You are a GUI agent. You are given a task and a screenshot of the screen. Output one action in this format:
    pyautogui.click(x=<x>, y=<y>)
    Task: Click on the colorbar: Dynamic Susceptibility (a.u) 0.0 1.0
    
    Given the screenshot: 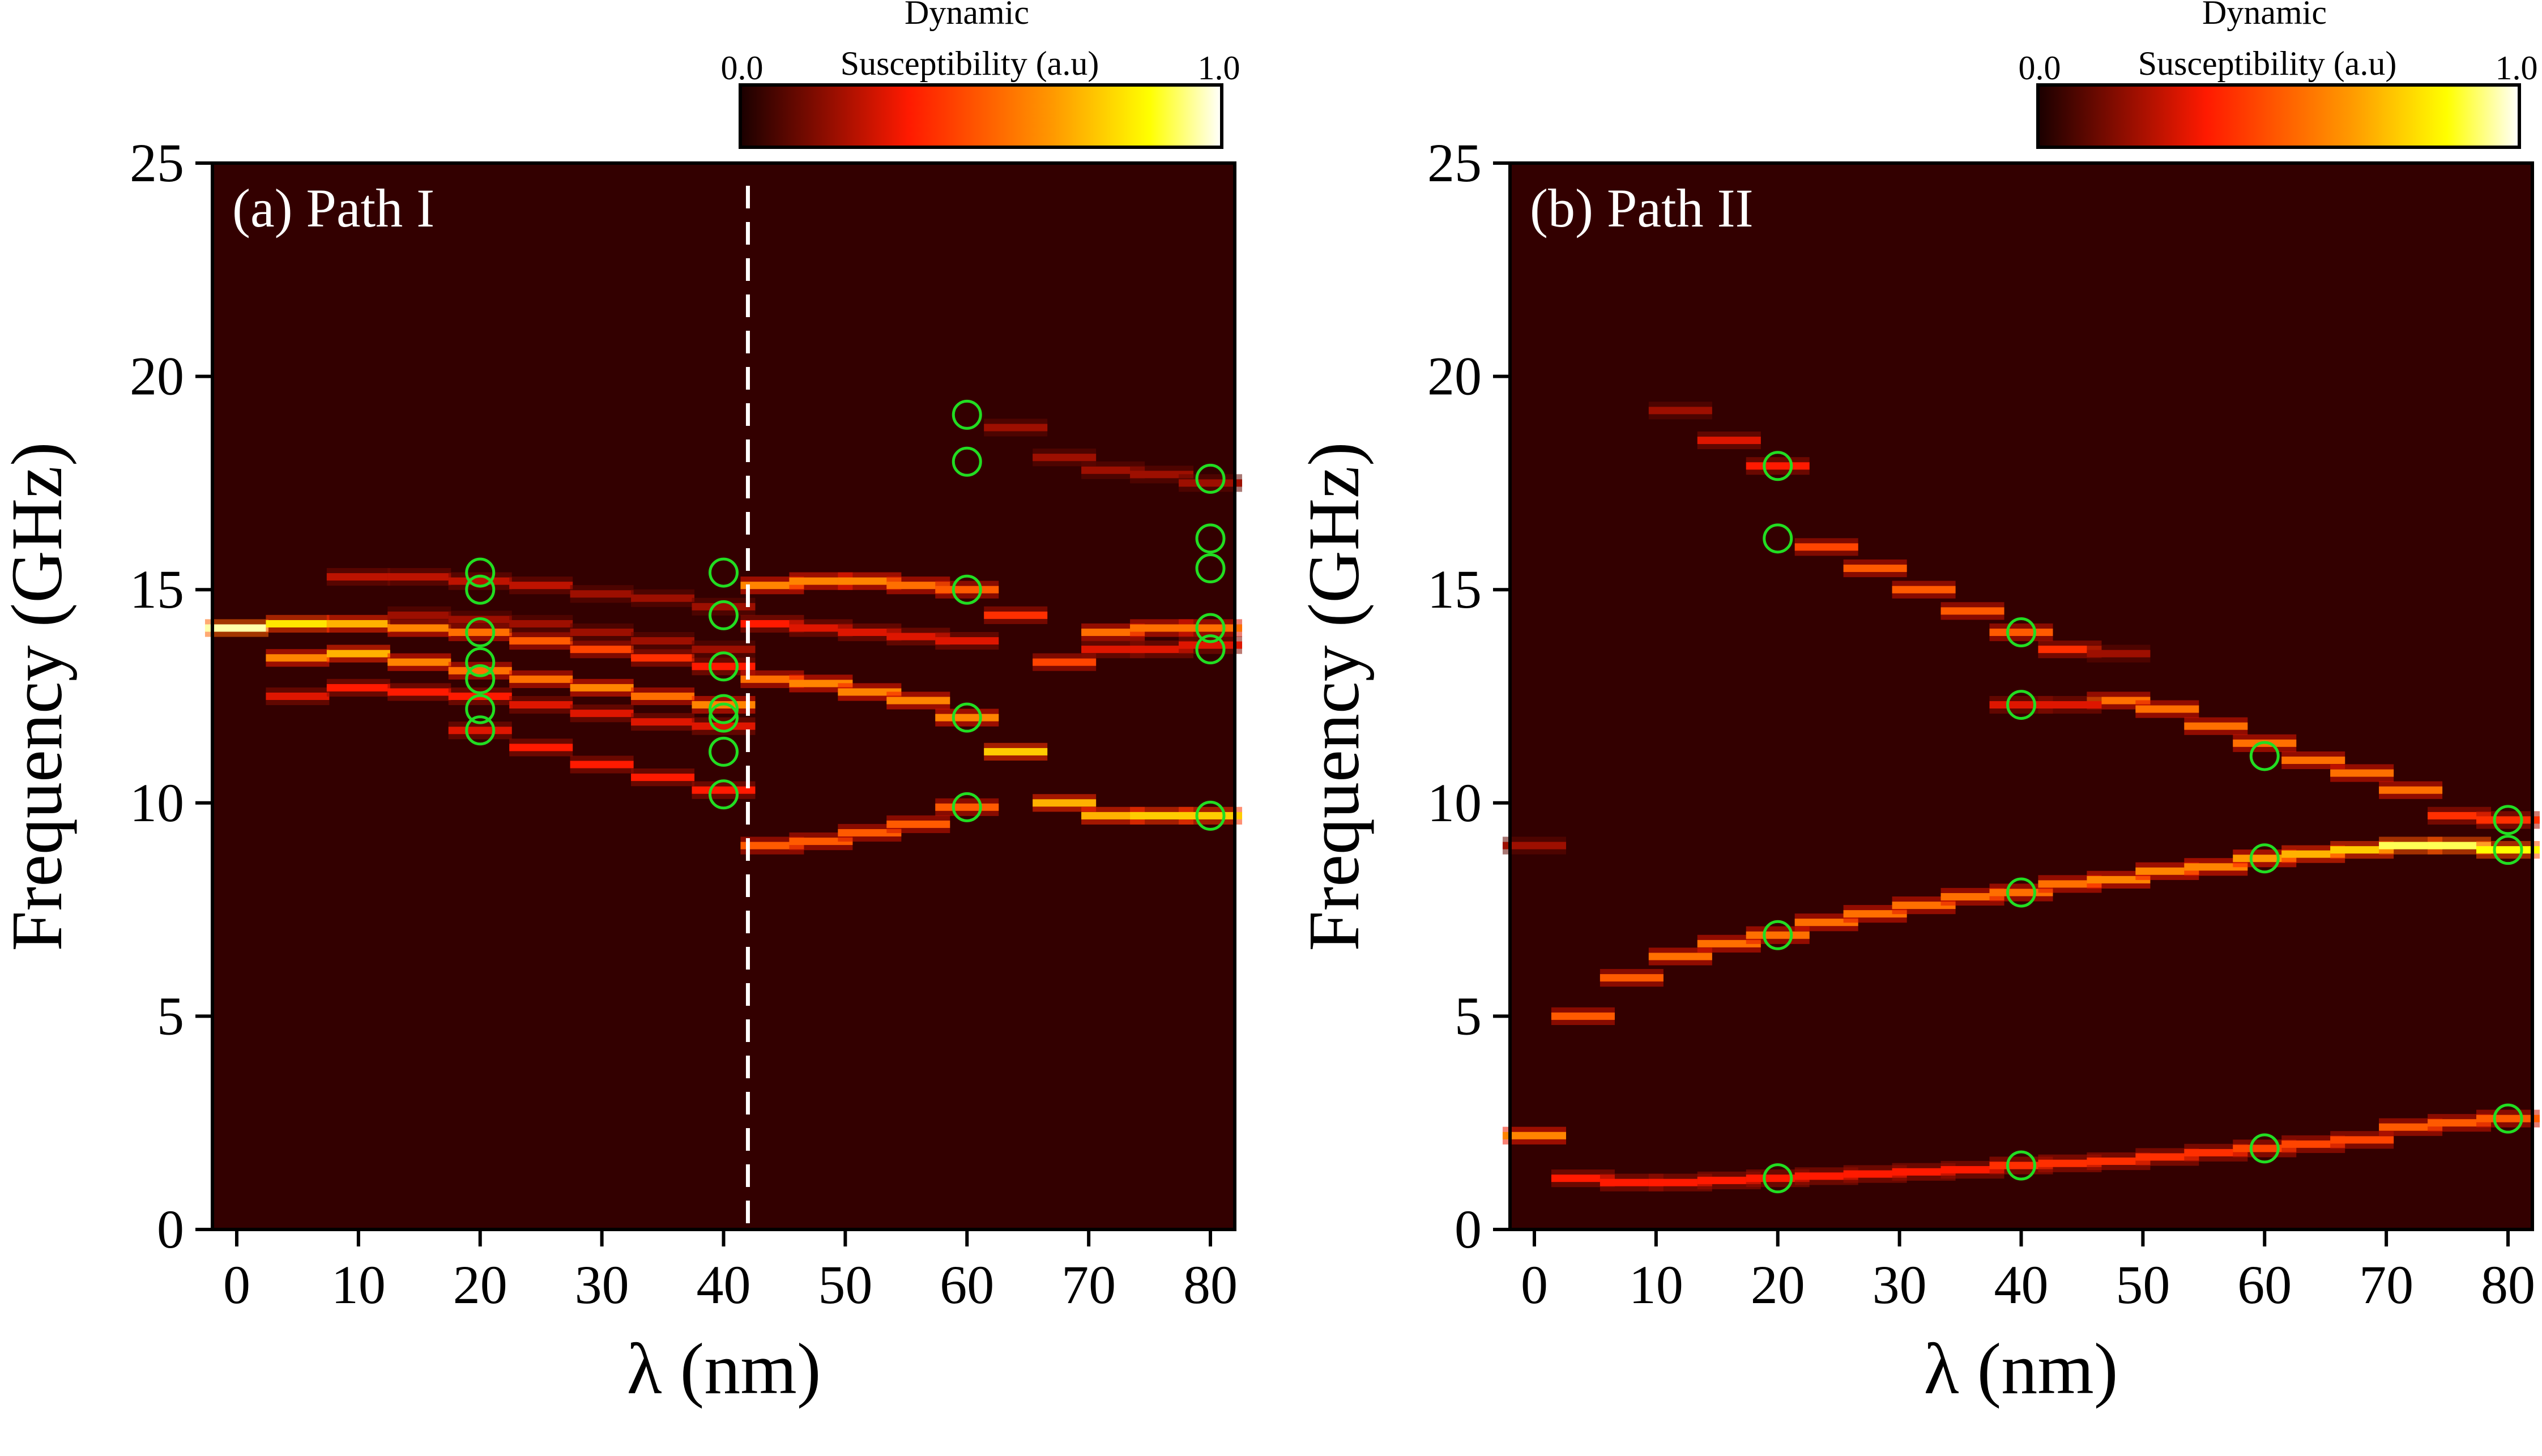 What is the action you would take?
    pyautogui.click(x=2278, y=74)
    